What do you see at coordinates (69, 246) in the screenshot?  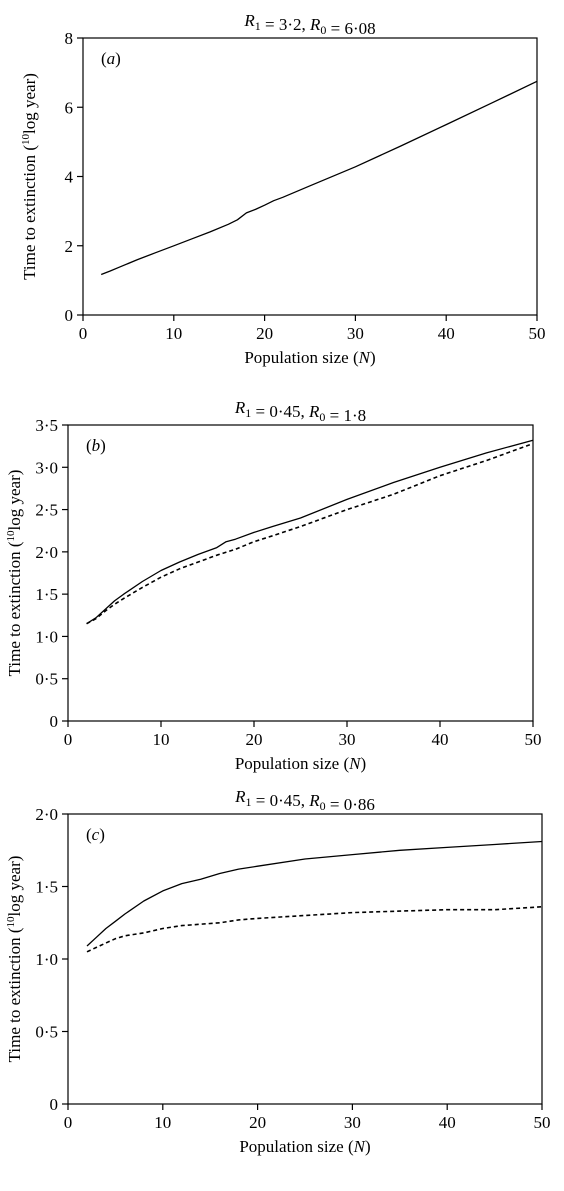 I see `y-tick-label: 2` at bounding box center [69, 246].